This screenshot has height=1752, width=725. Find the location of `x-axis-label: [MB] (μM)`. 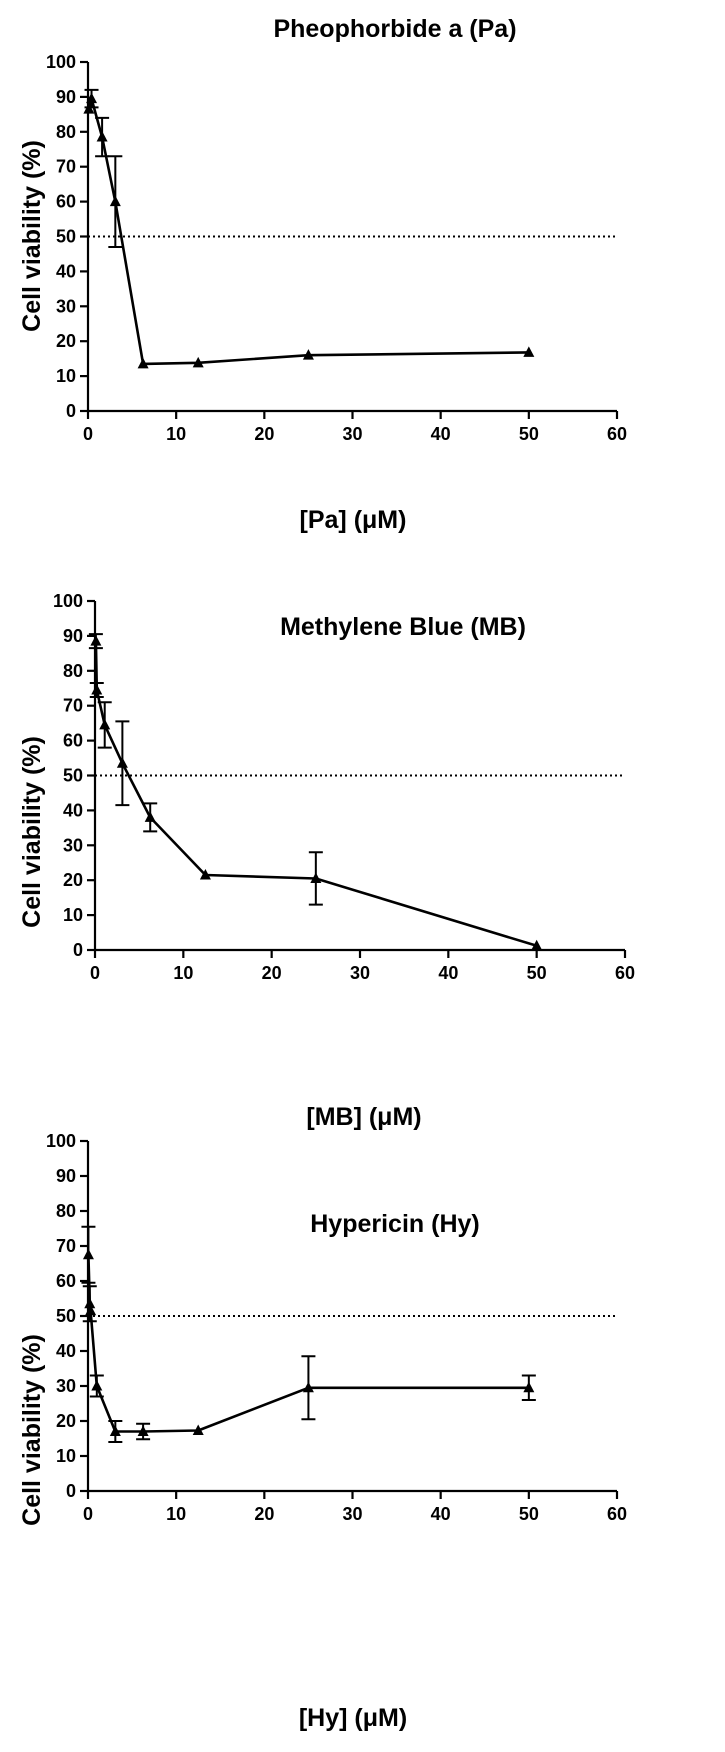

x-axis-label: [MB] (μM) is located at coordinates (363, 1117).